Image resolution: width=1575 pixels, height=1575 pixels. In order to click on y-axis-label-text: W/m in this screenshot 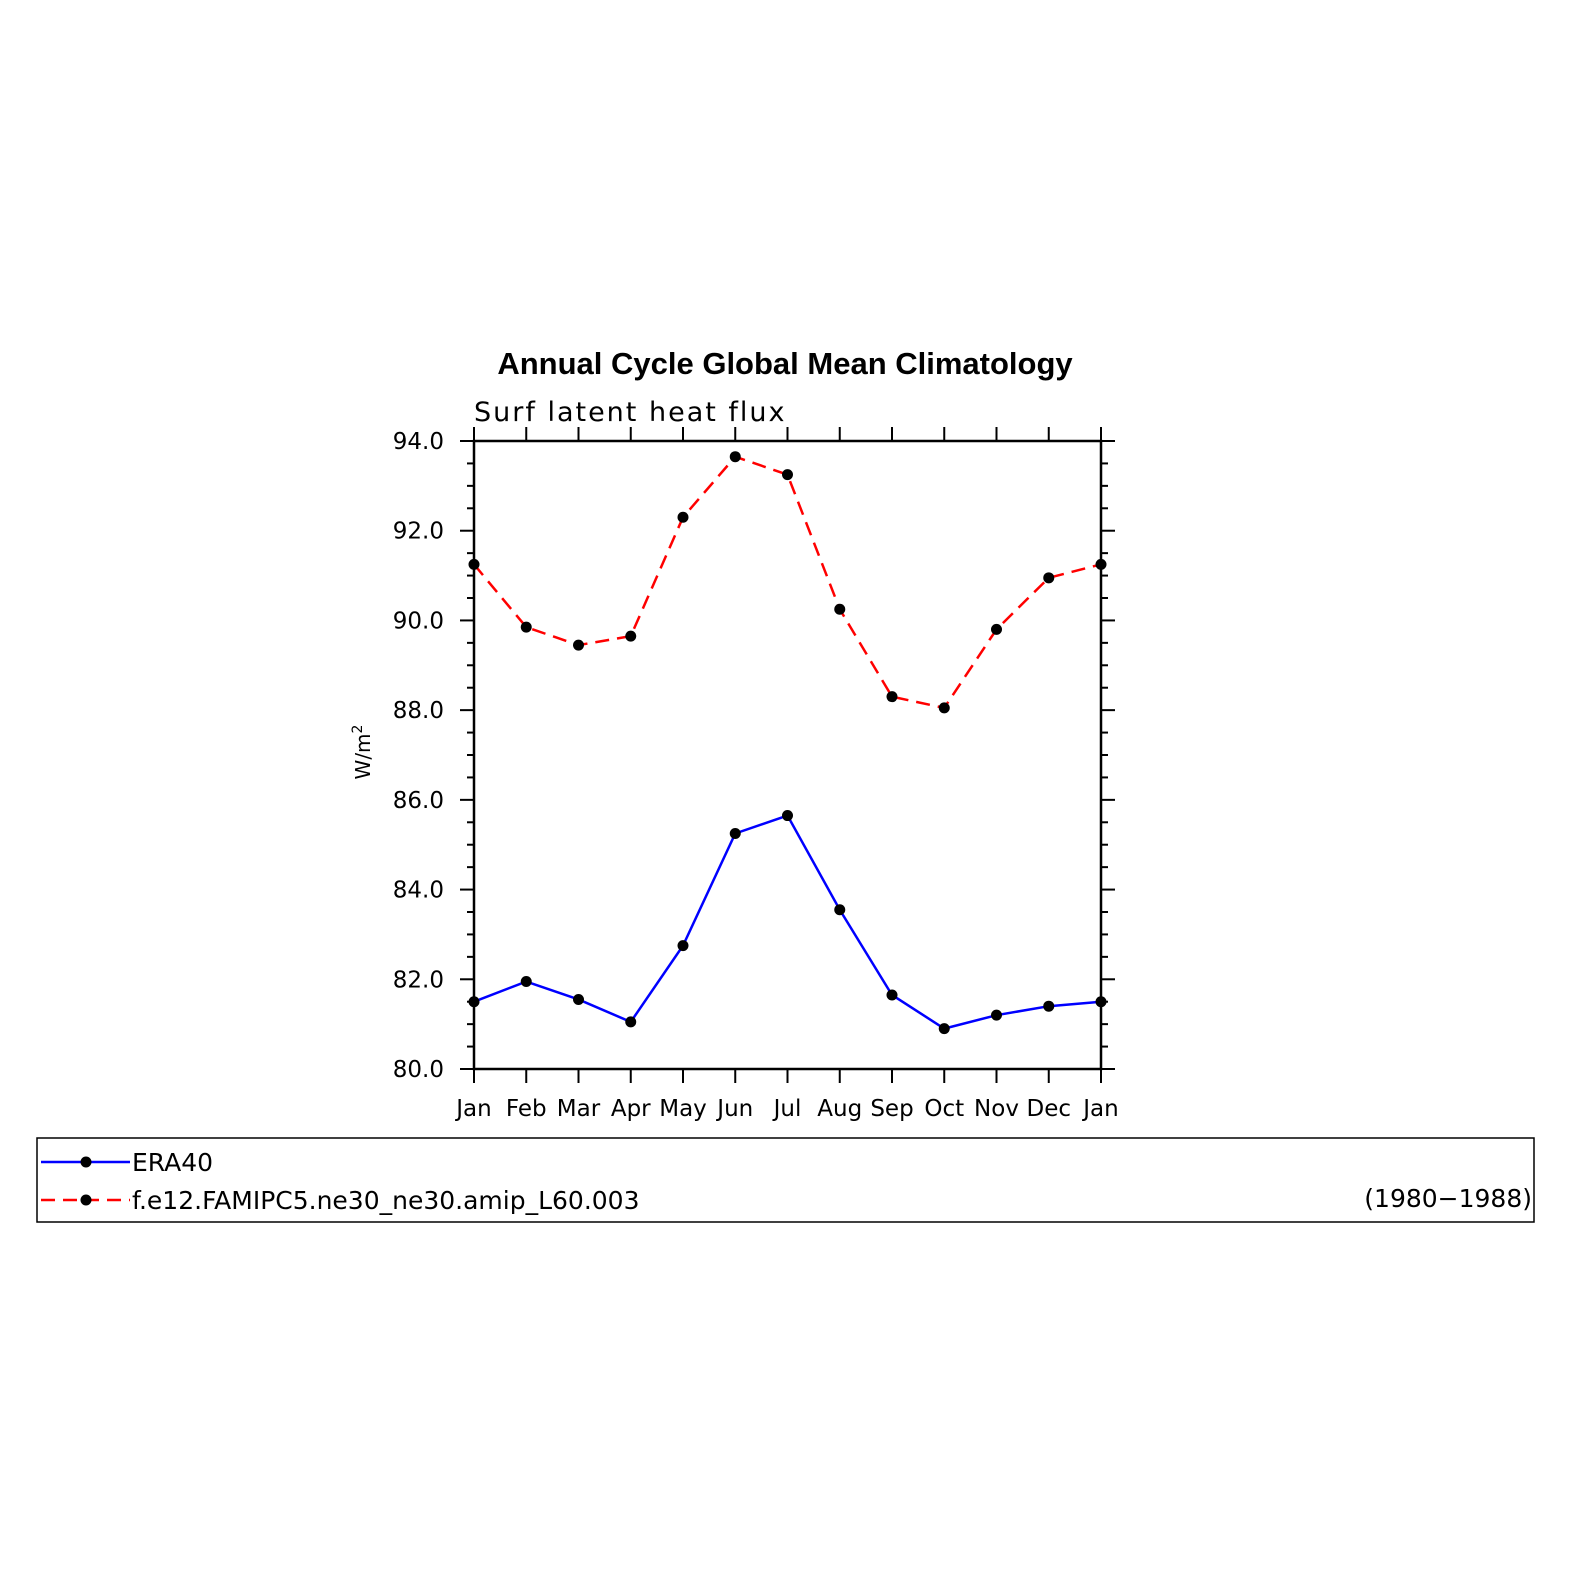, I will do `click(363, 756)`.